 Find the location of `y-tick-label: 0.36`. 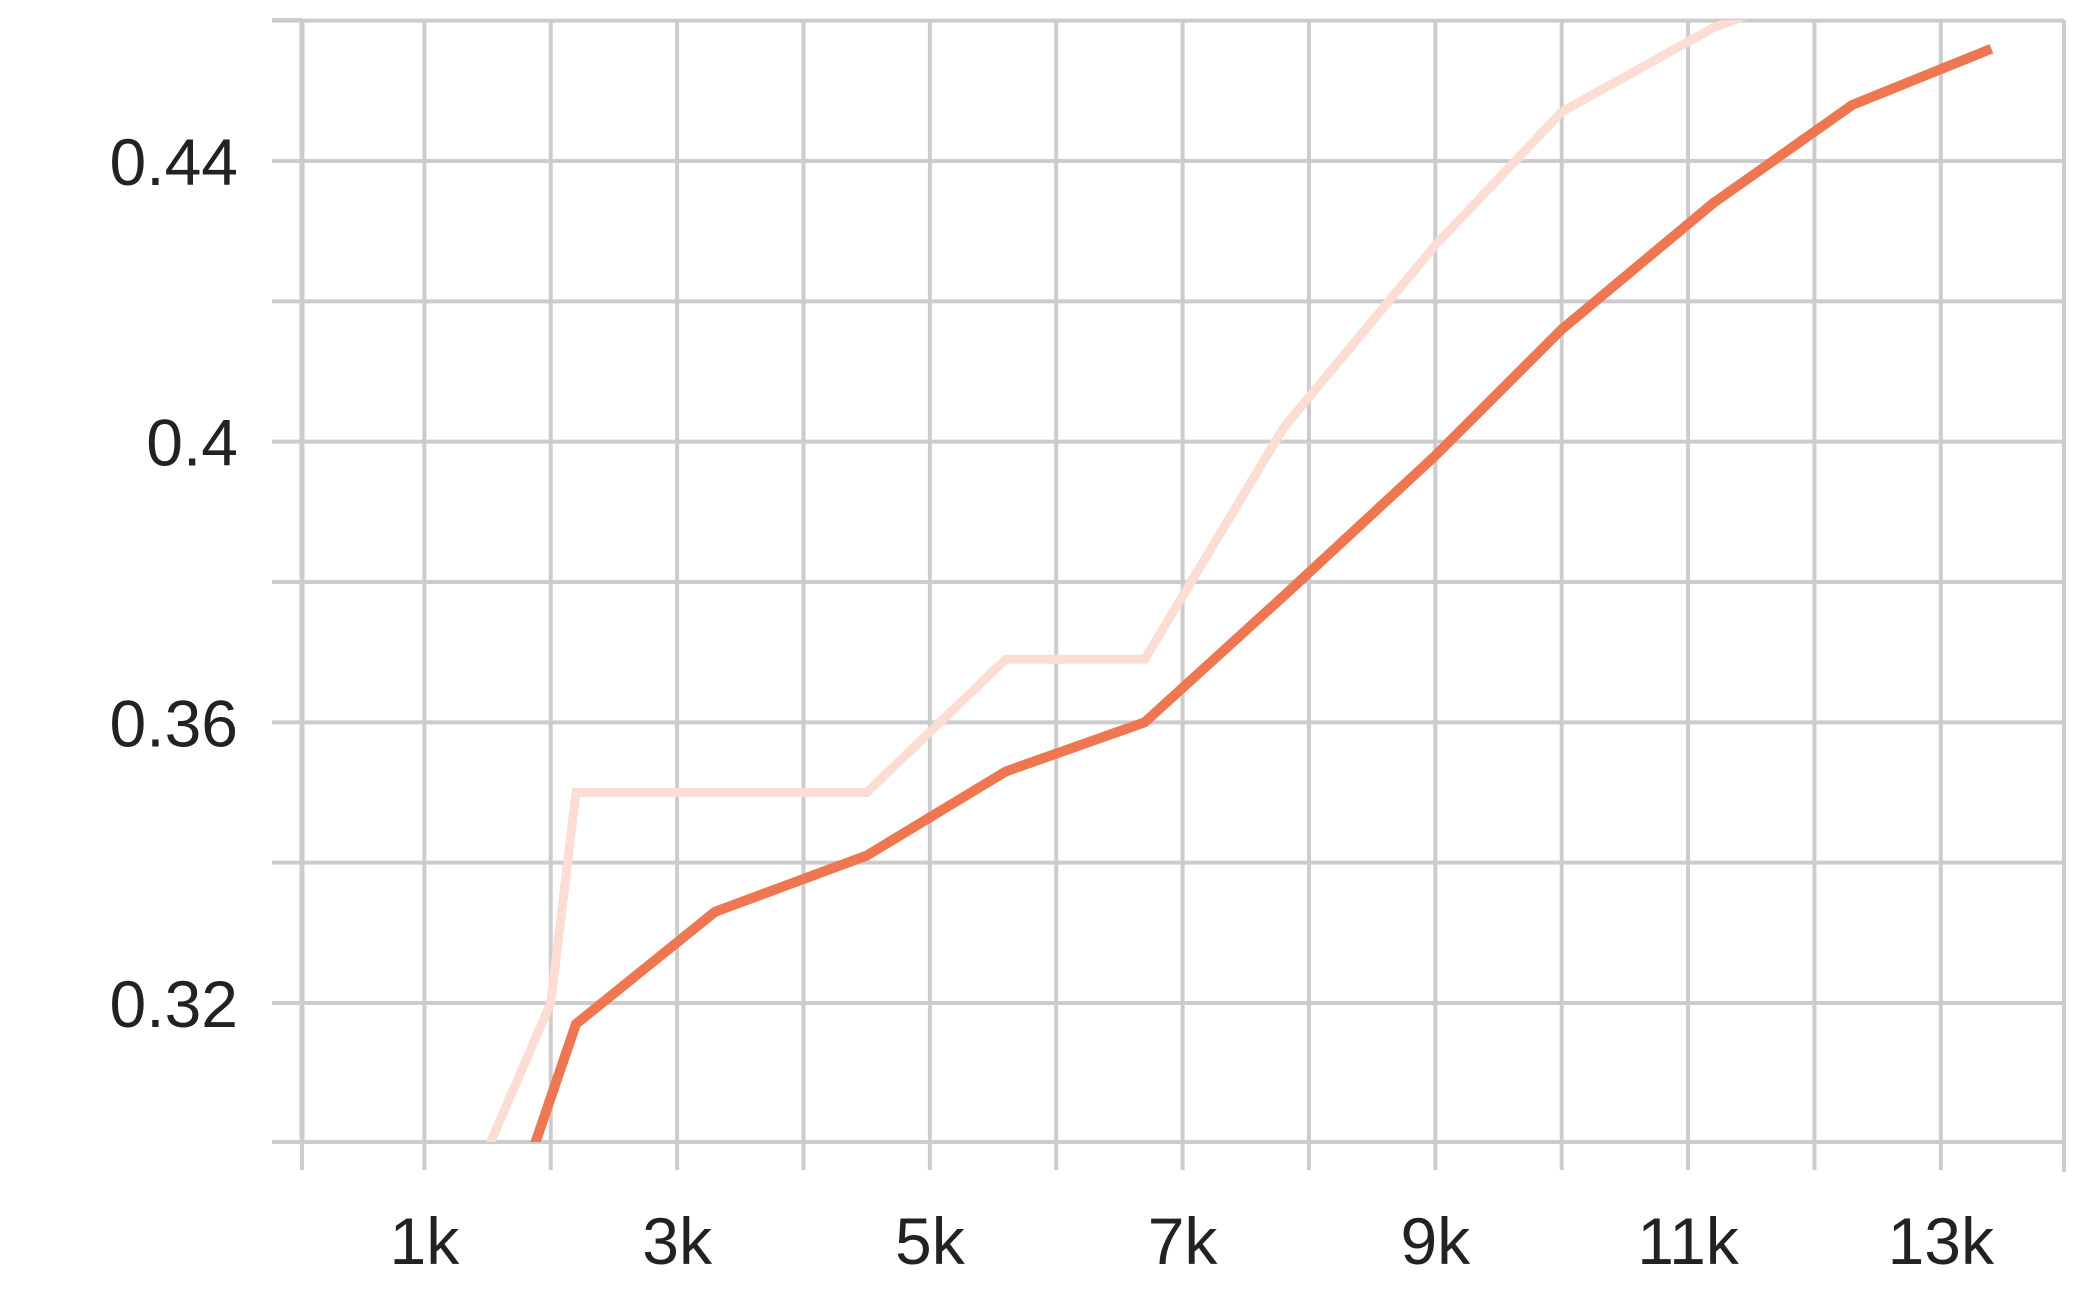

y-tick-label: 0.36 is located at coordinates (174, 723).